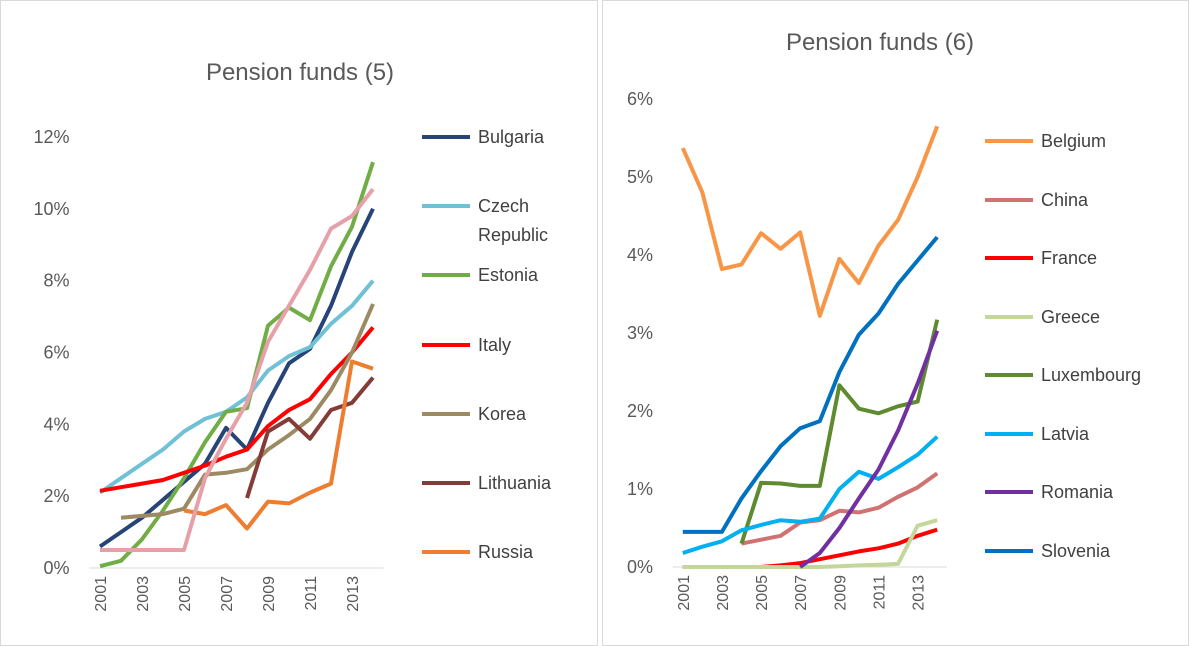 The height and width of the screenshot is (646, 1189). I want to click on legend-item: China, so click(1061, 200).